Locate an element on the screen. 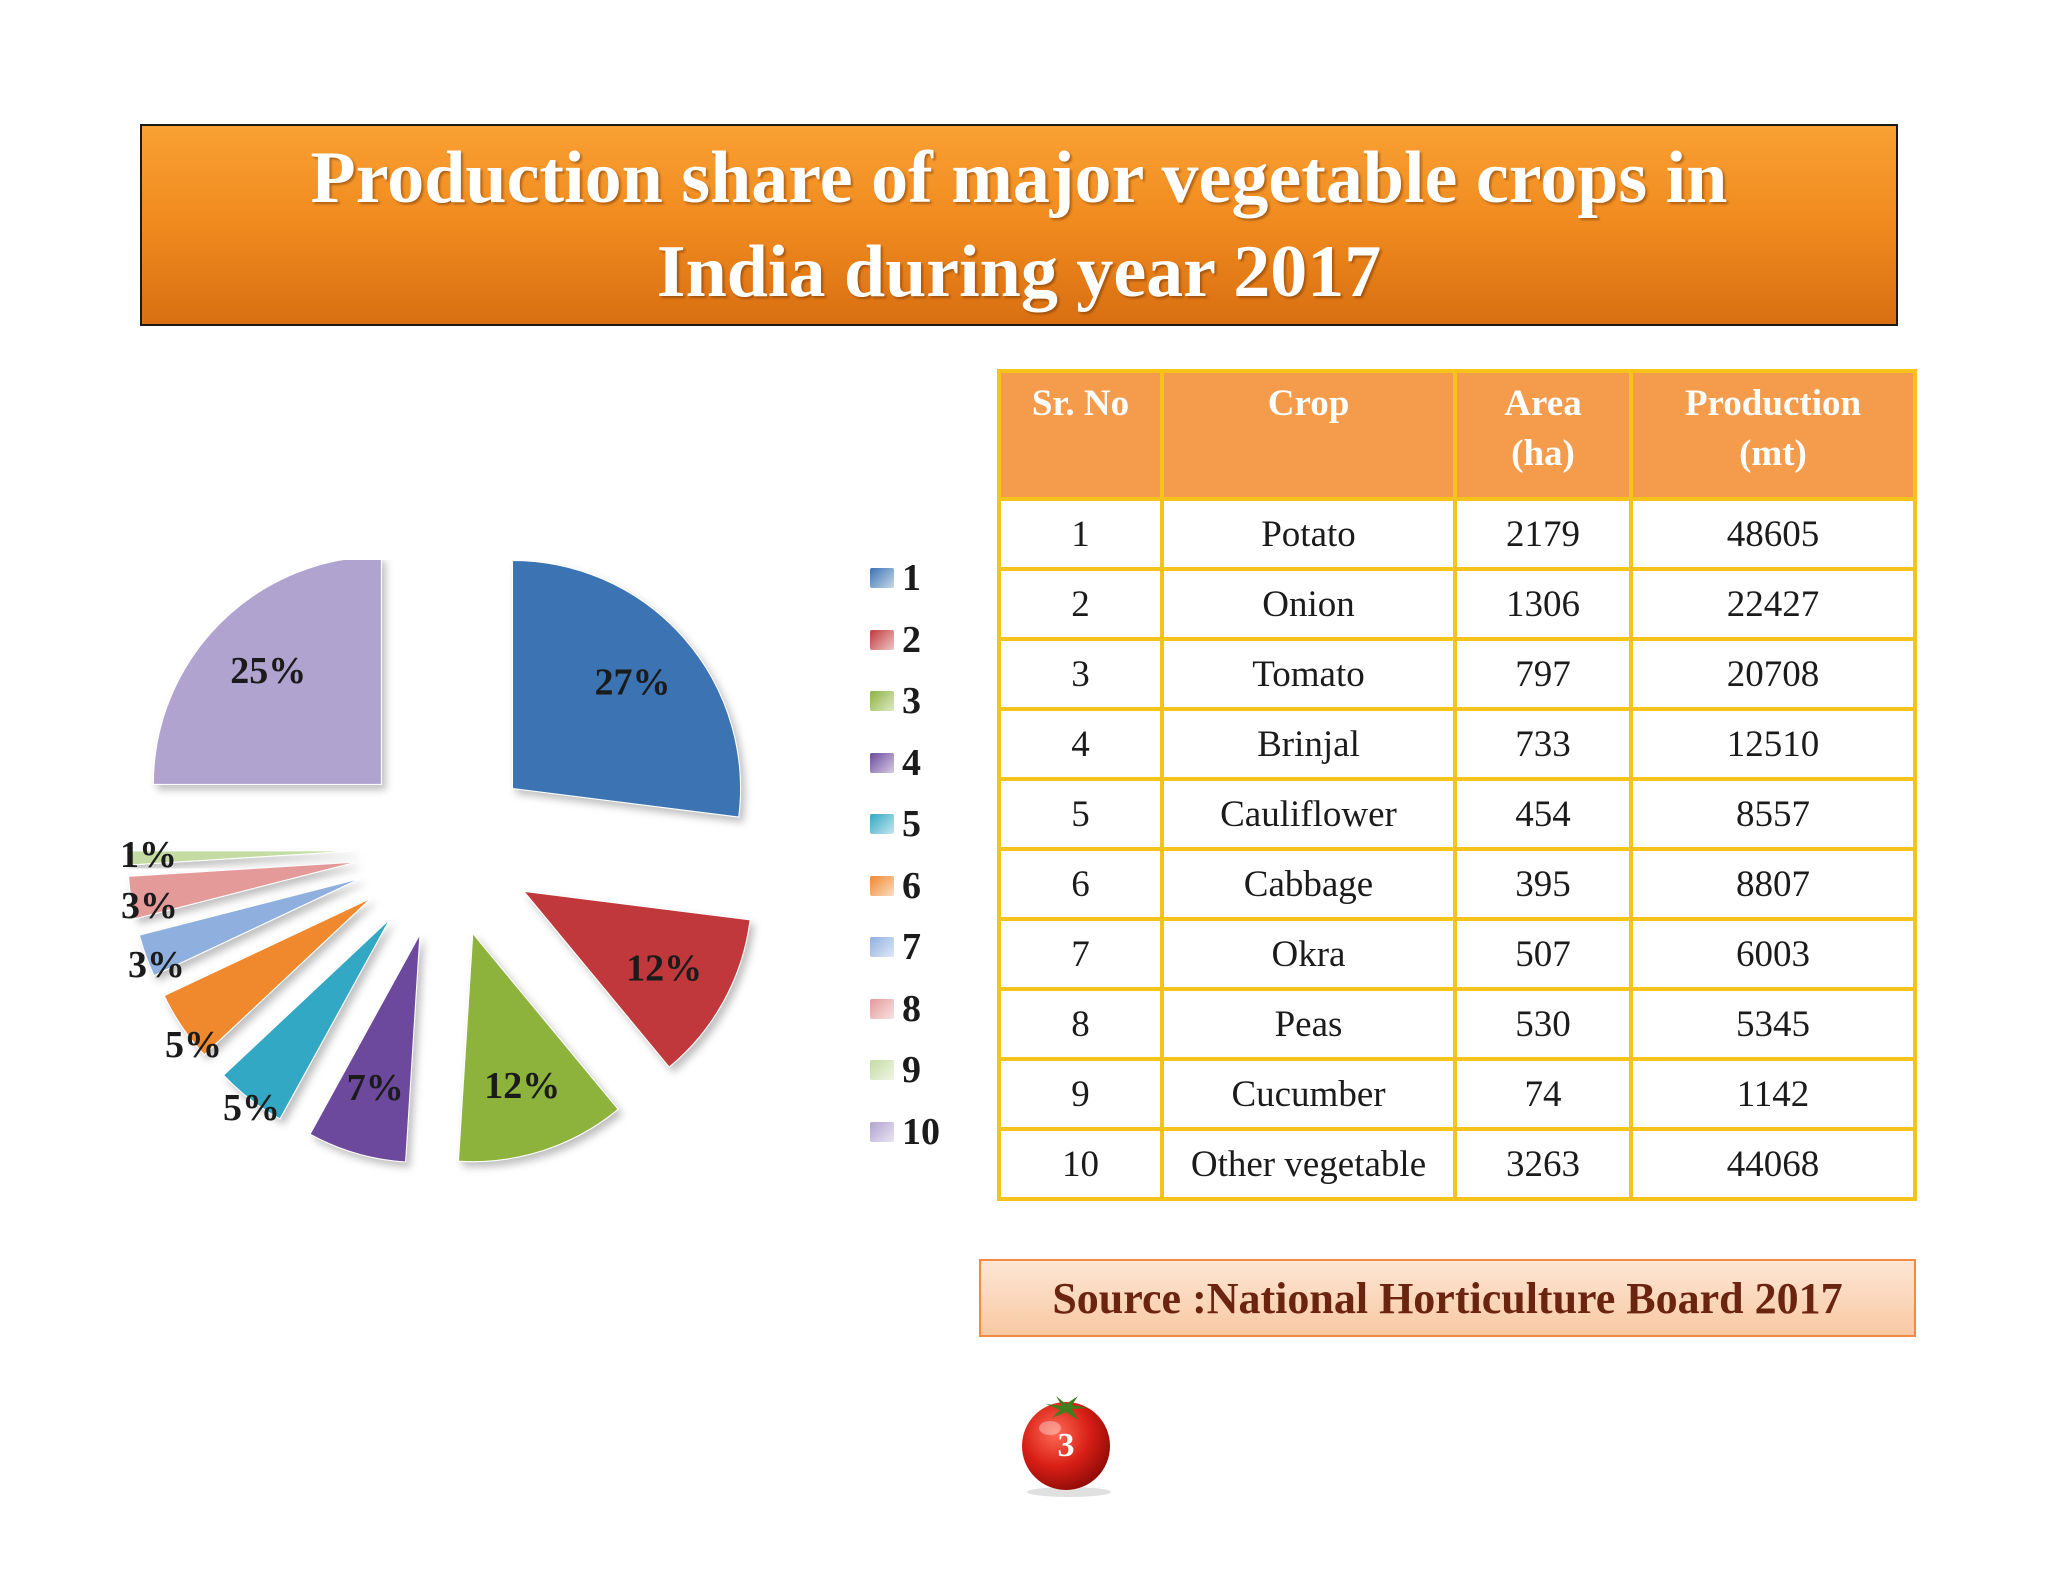 The height and width of the screenshot is (1582, 2048). cell-area: 1306 is located at coordinates (1543, 604).